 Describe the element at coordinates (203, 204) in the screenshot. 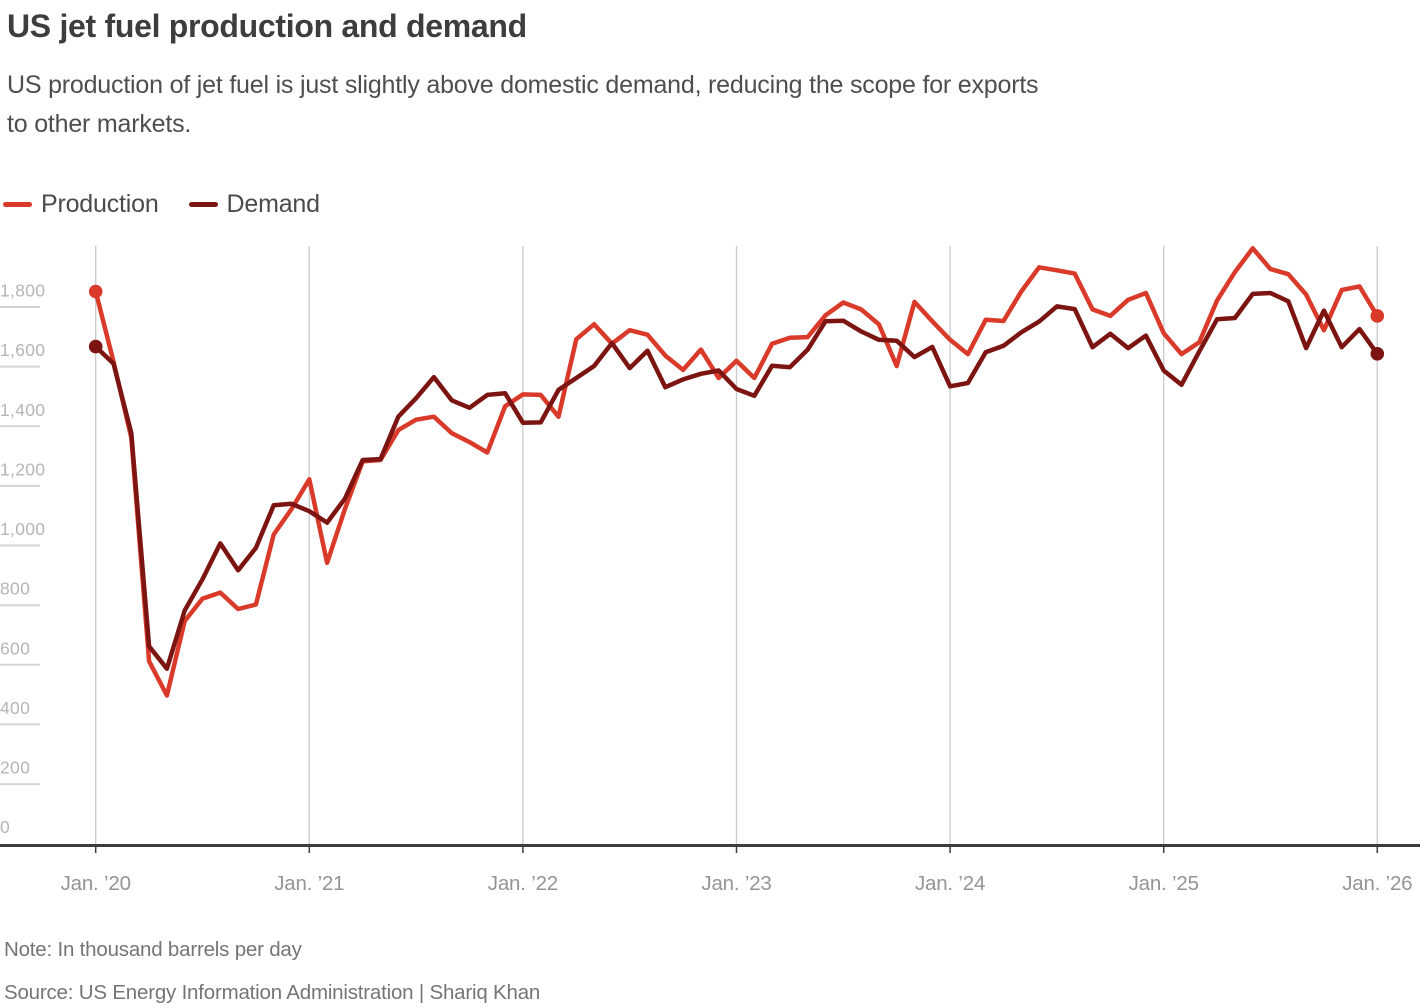

I see `demand-line-swatch-icon` at that location.